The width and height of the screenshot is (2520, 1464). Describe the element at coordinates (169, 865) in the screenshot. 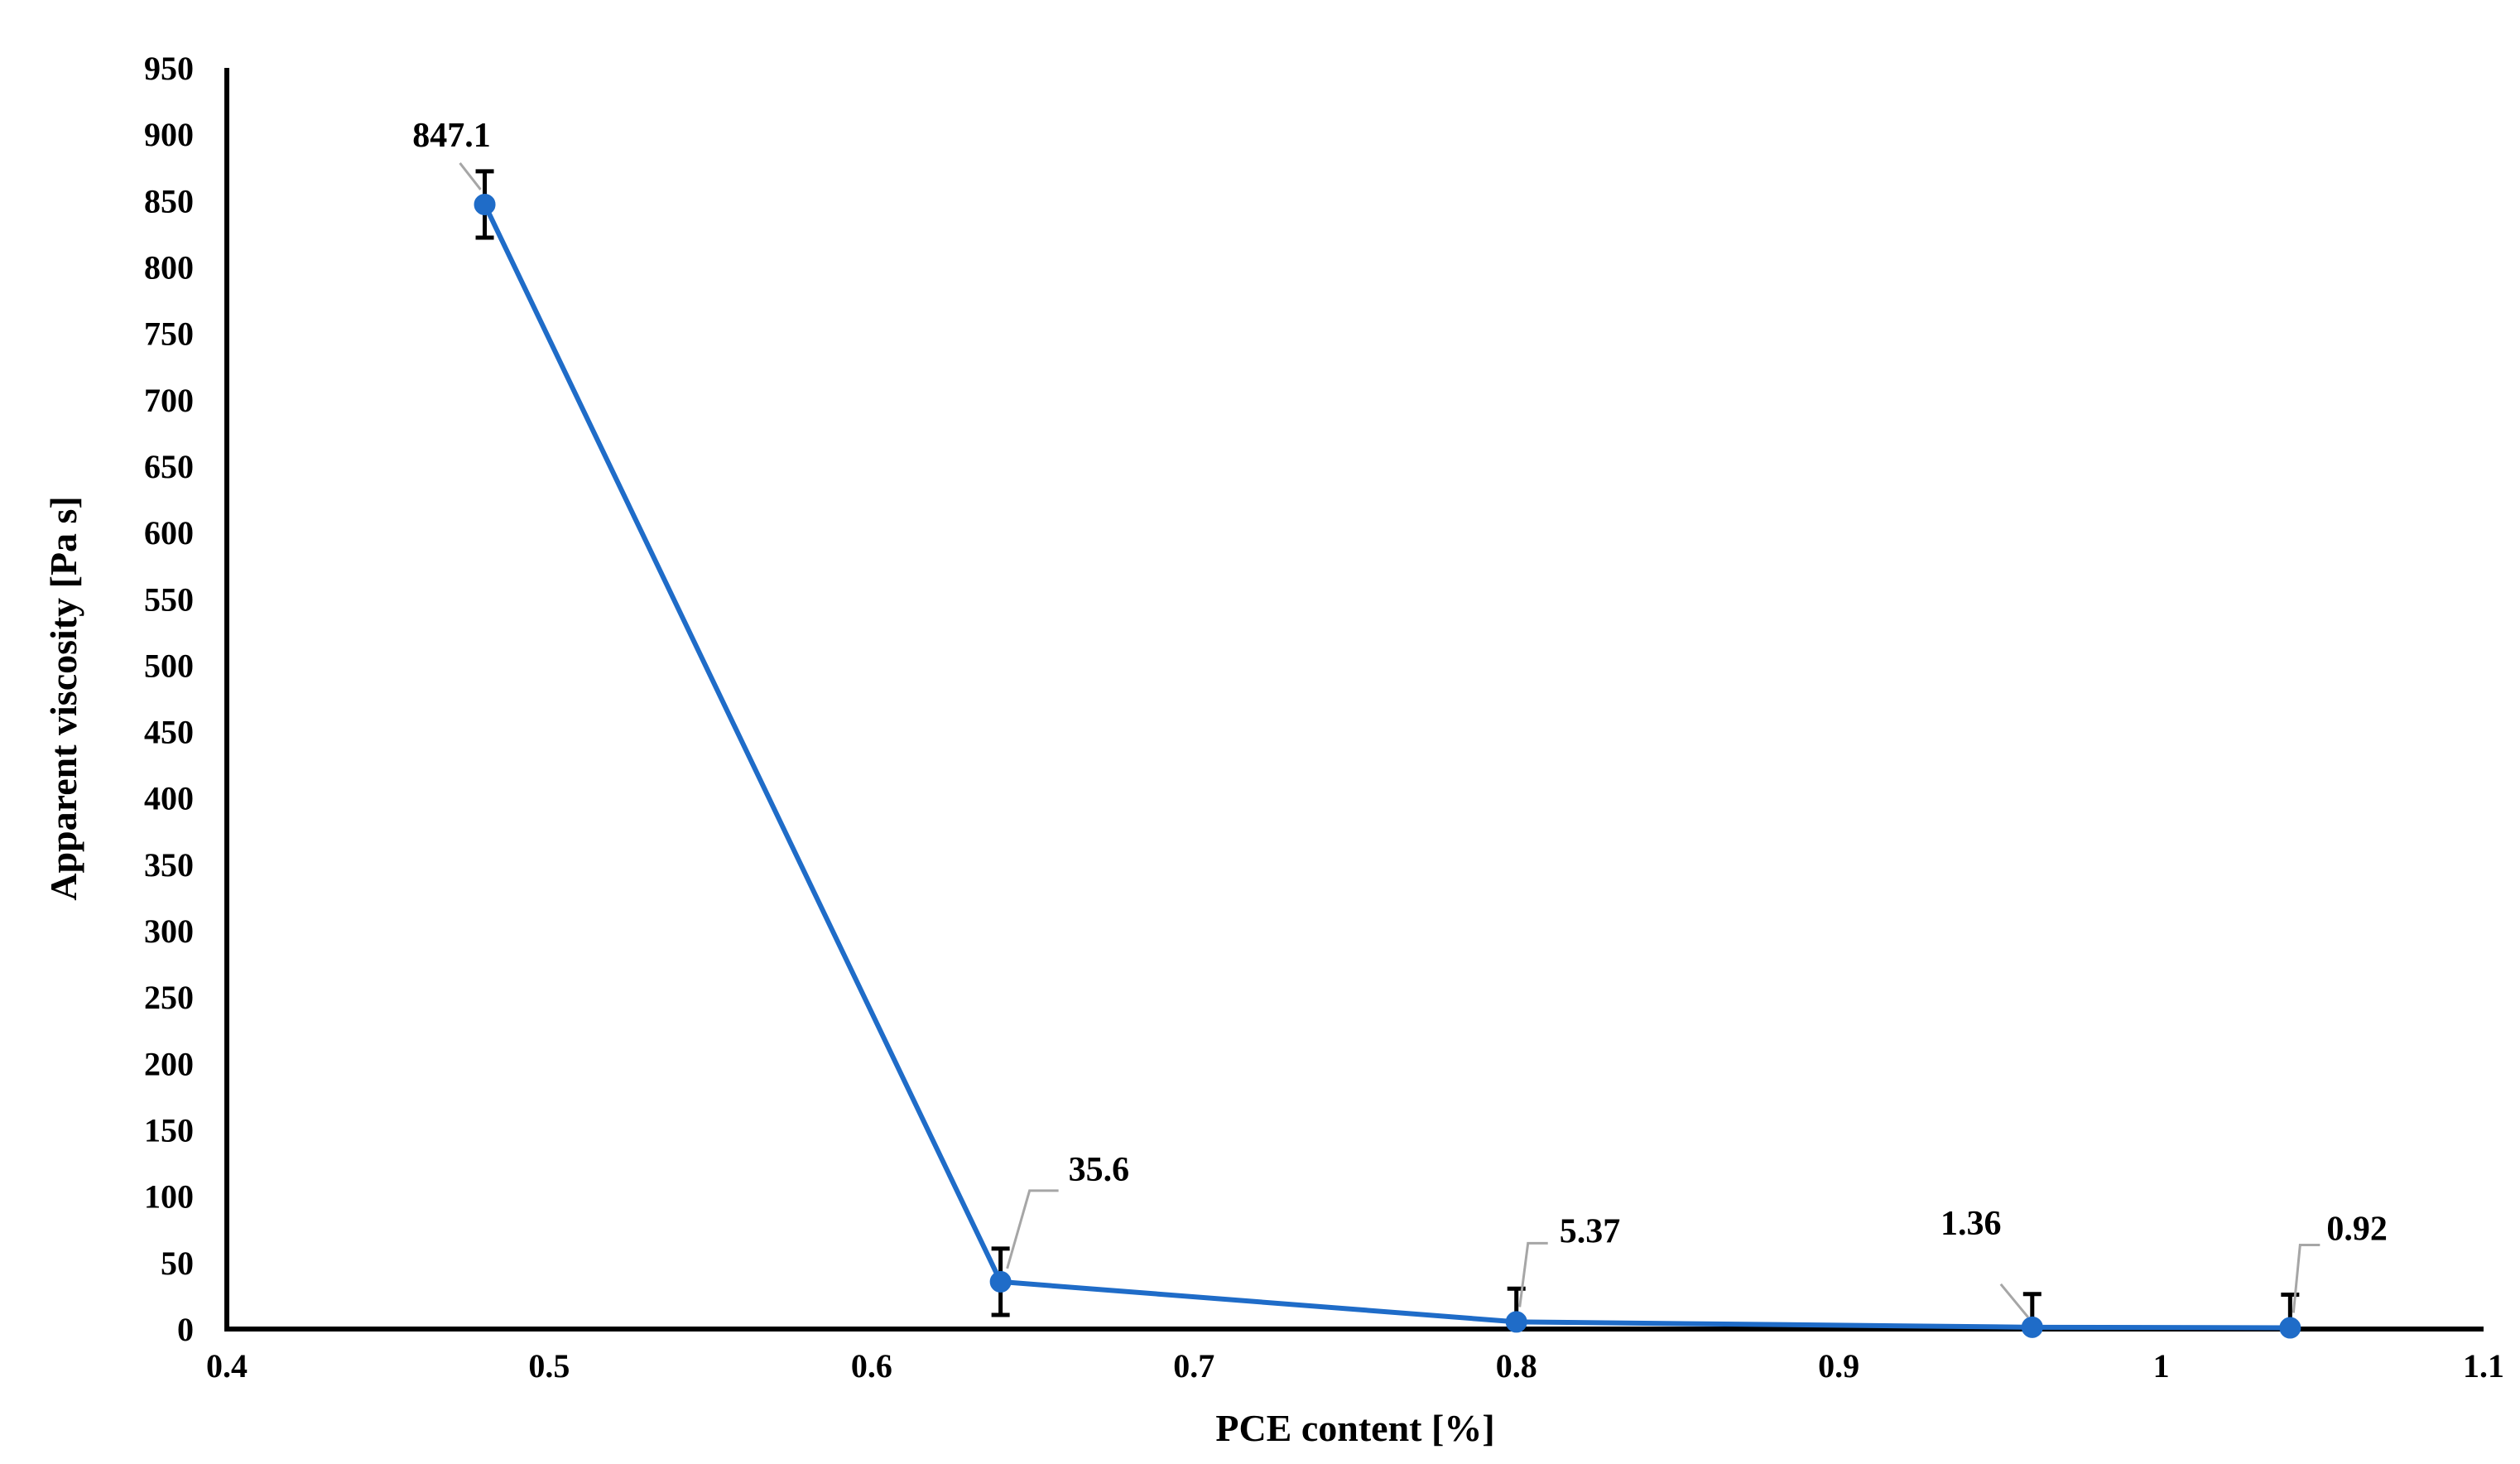

I see `y-tick-label: 350` at that location.